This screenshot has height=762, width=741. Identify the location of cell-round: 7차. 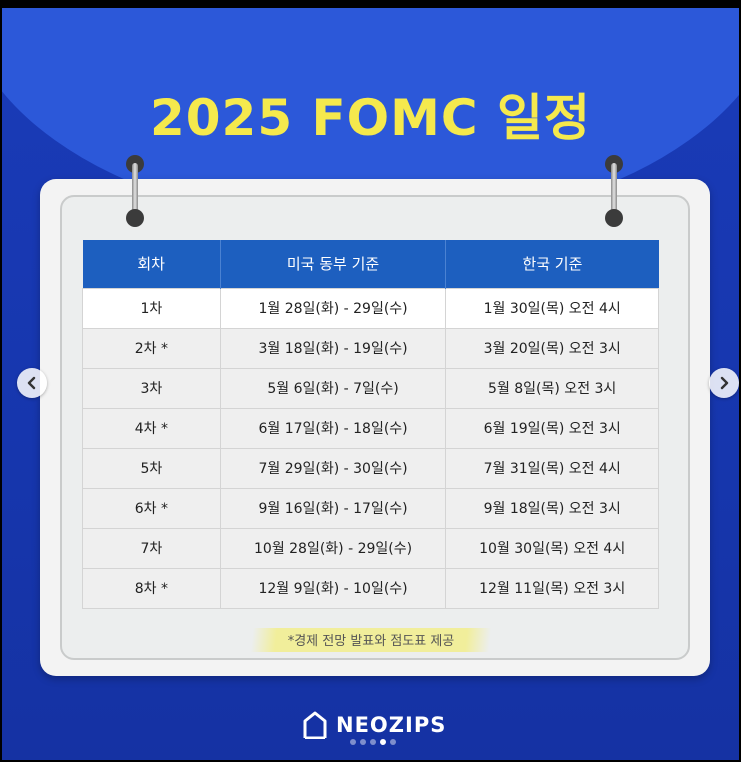
(151, 548).